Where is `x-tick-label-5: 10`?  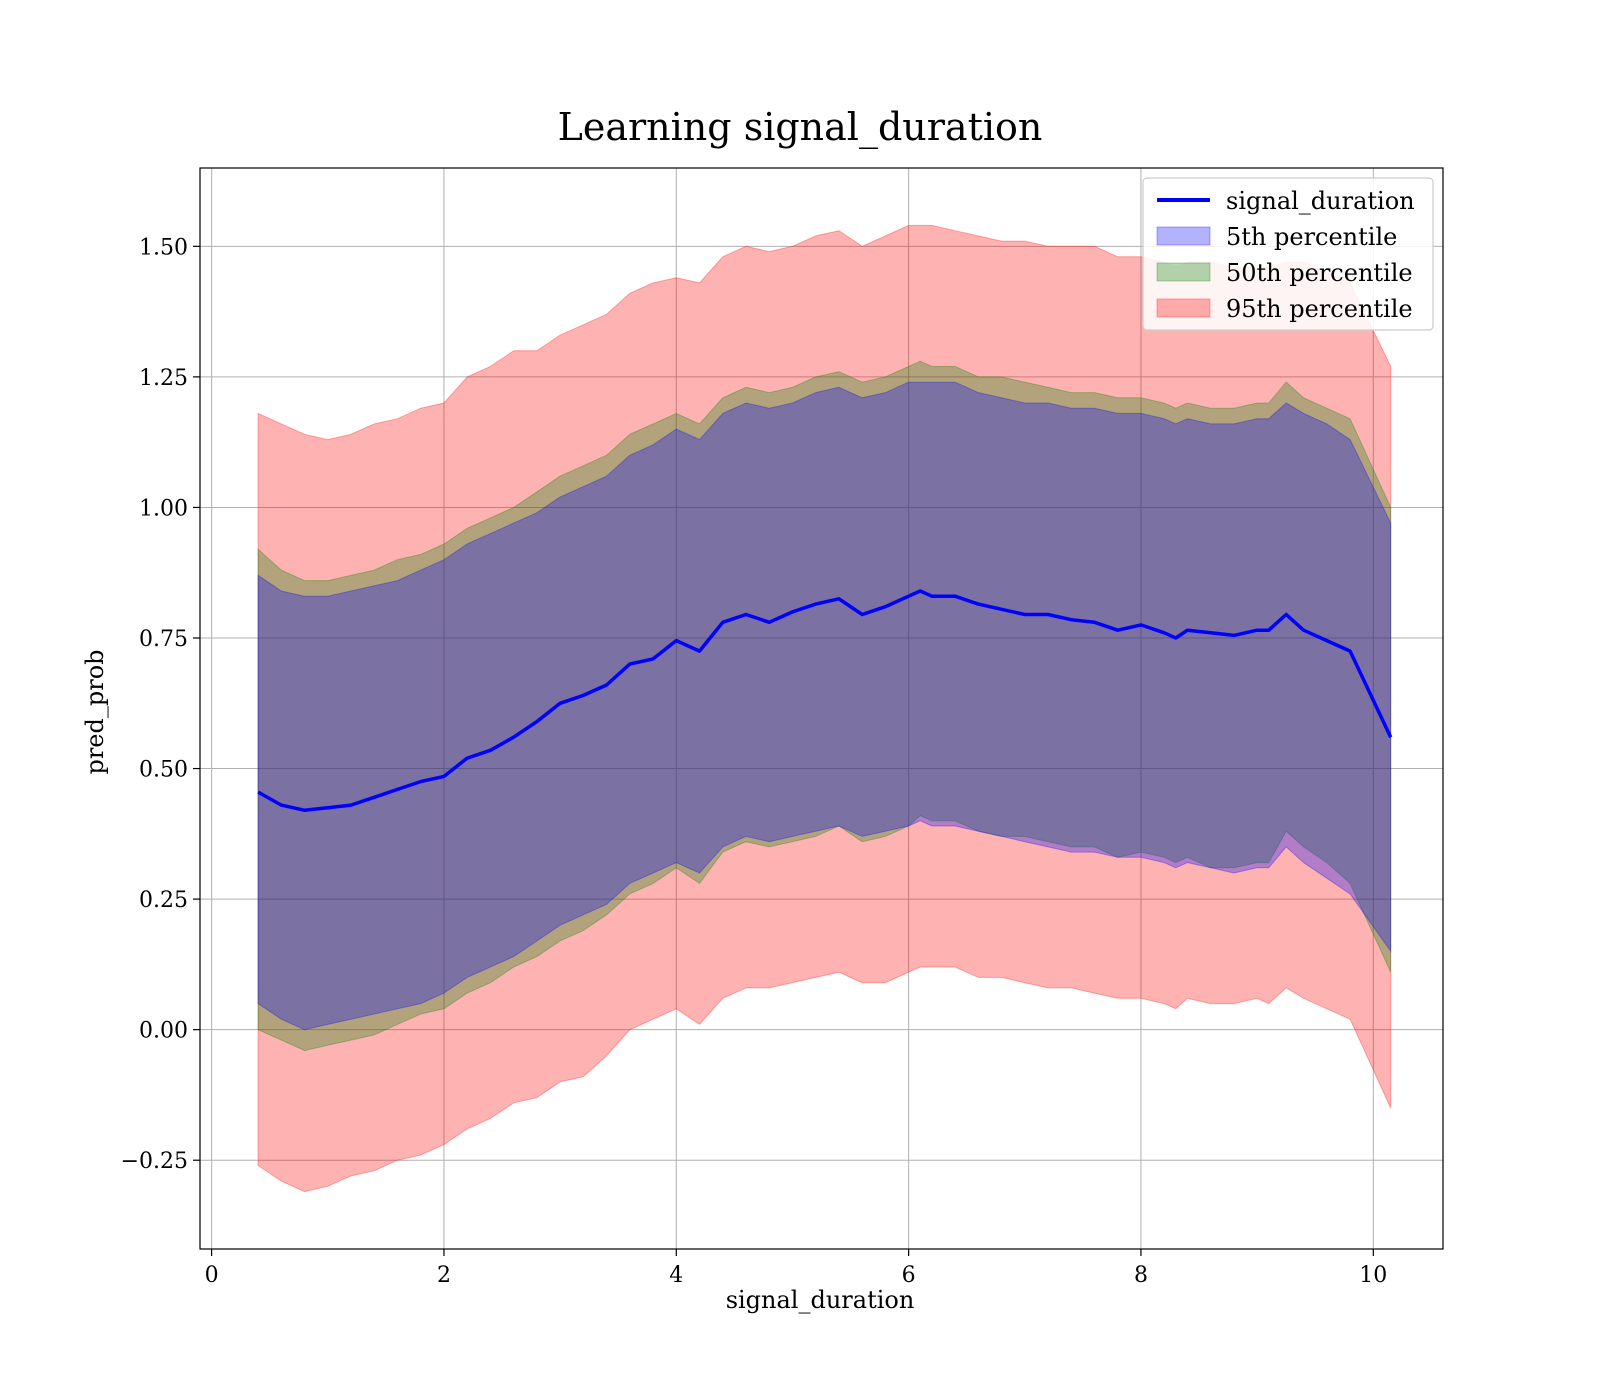 x-tick-label-5: 10 is located at coordinates (1373, 1275).